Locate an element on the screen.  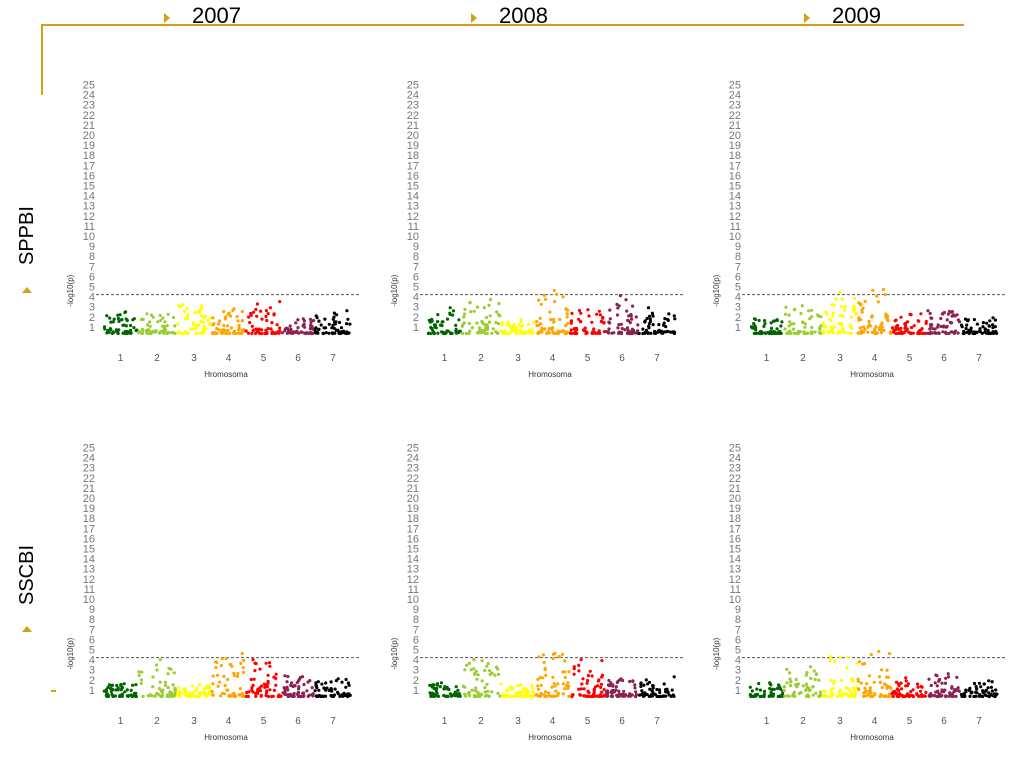
y-tick-label: 3 is located at coordinates (416, 671).